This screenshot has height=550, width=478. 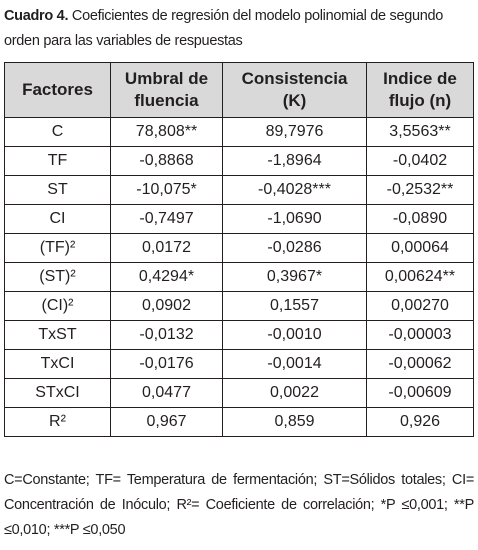 I want to click on value-cell: 0,859, so click(x=294, y=422).